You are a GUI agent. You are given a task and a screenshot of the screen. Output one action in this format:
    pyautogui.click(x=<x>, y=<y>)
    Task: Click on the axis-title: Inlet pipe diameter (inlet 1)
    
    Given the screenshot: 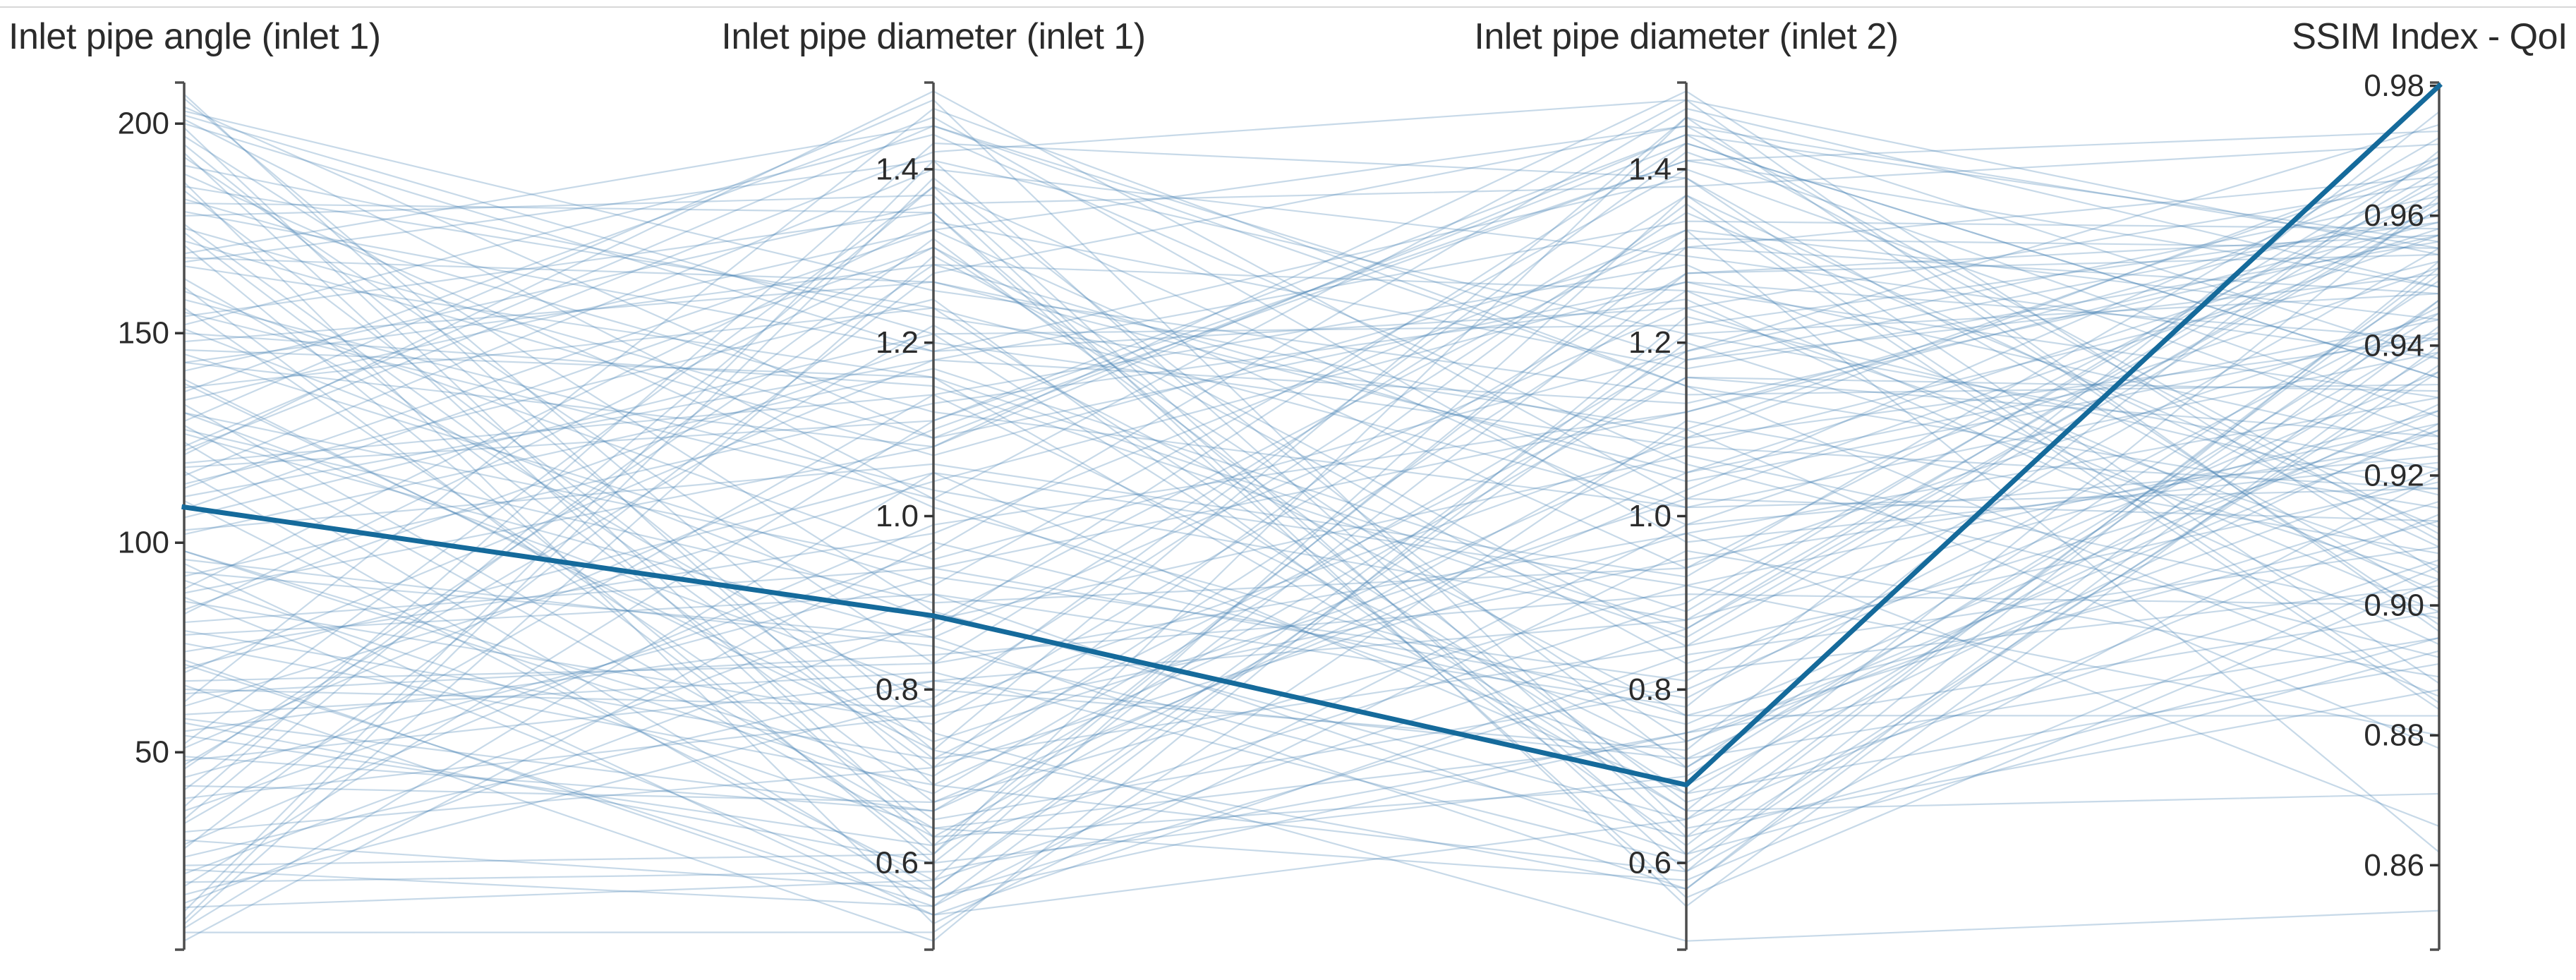 What is the action you would take?
    pyautogui.click(x=933, y=36)
    